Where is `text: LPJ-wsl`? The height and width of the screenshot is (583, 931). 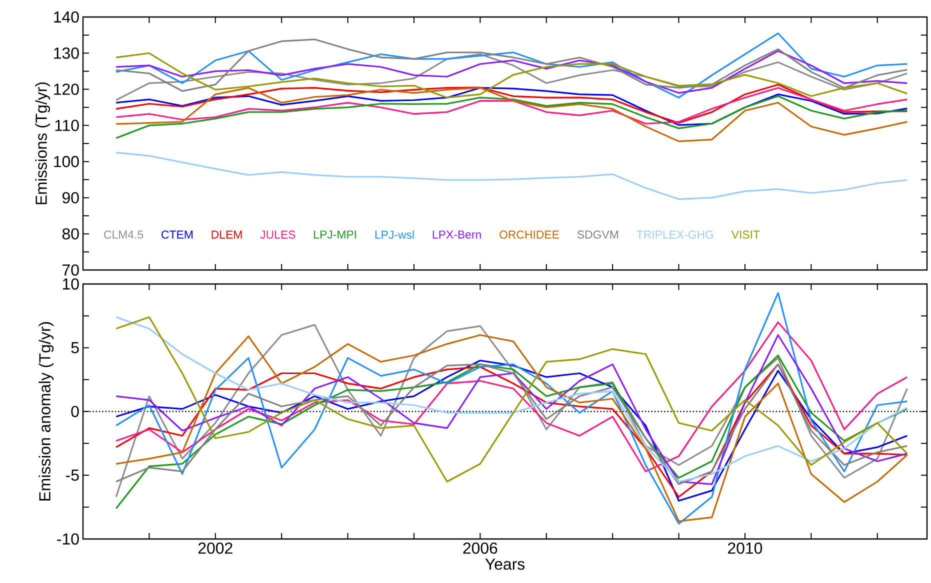
text: LPJ-wsl is located at coordinates (394, 234).